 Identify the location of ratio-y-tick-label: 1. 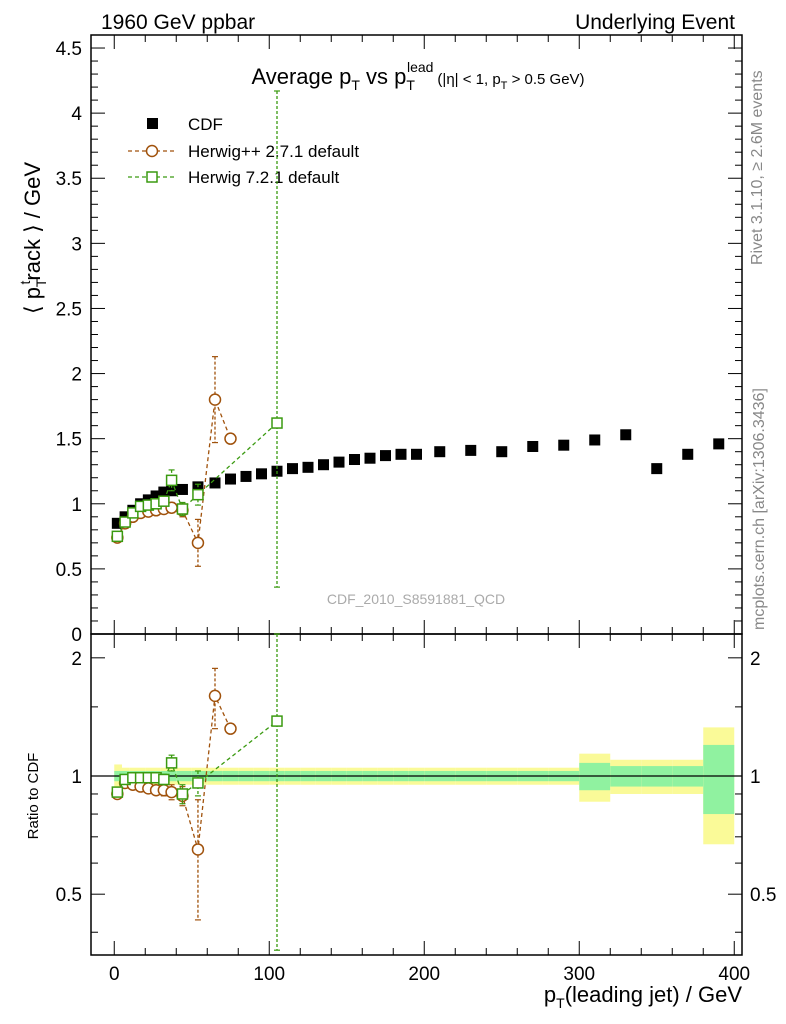
(76, 777).